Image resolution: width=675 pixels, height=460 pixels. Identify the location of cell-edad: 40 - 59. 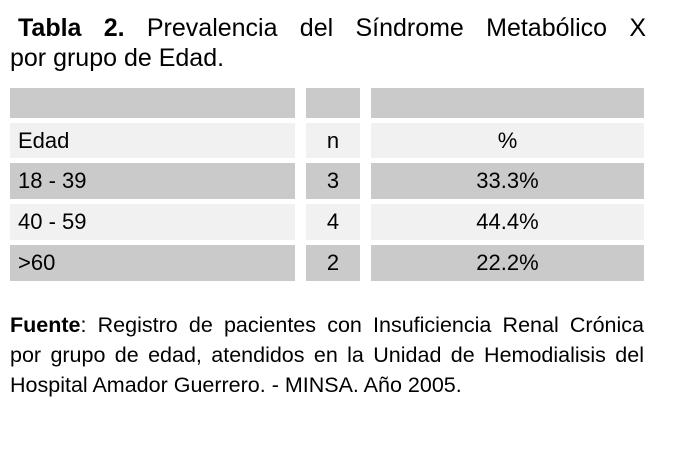
(152, 222).